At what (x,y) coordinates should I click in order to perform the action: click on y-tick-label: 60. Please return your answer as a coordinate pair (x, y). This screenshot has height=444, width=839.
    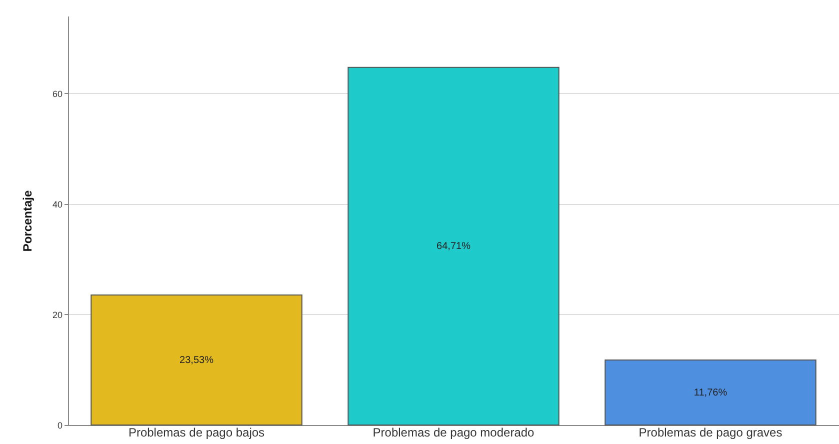
    Looking at the image, I should click on (57, 93).